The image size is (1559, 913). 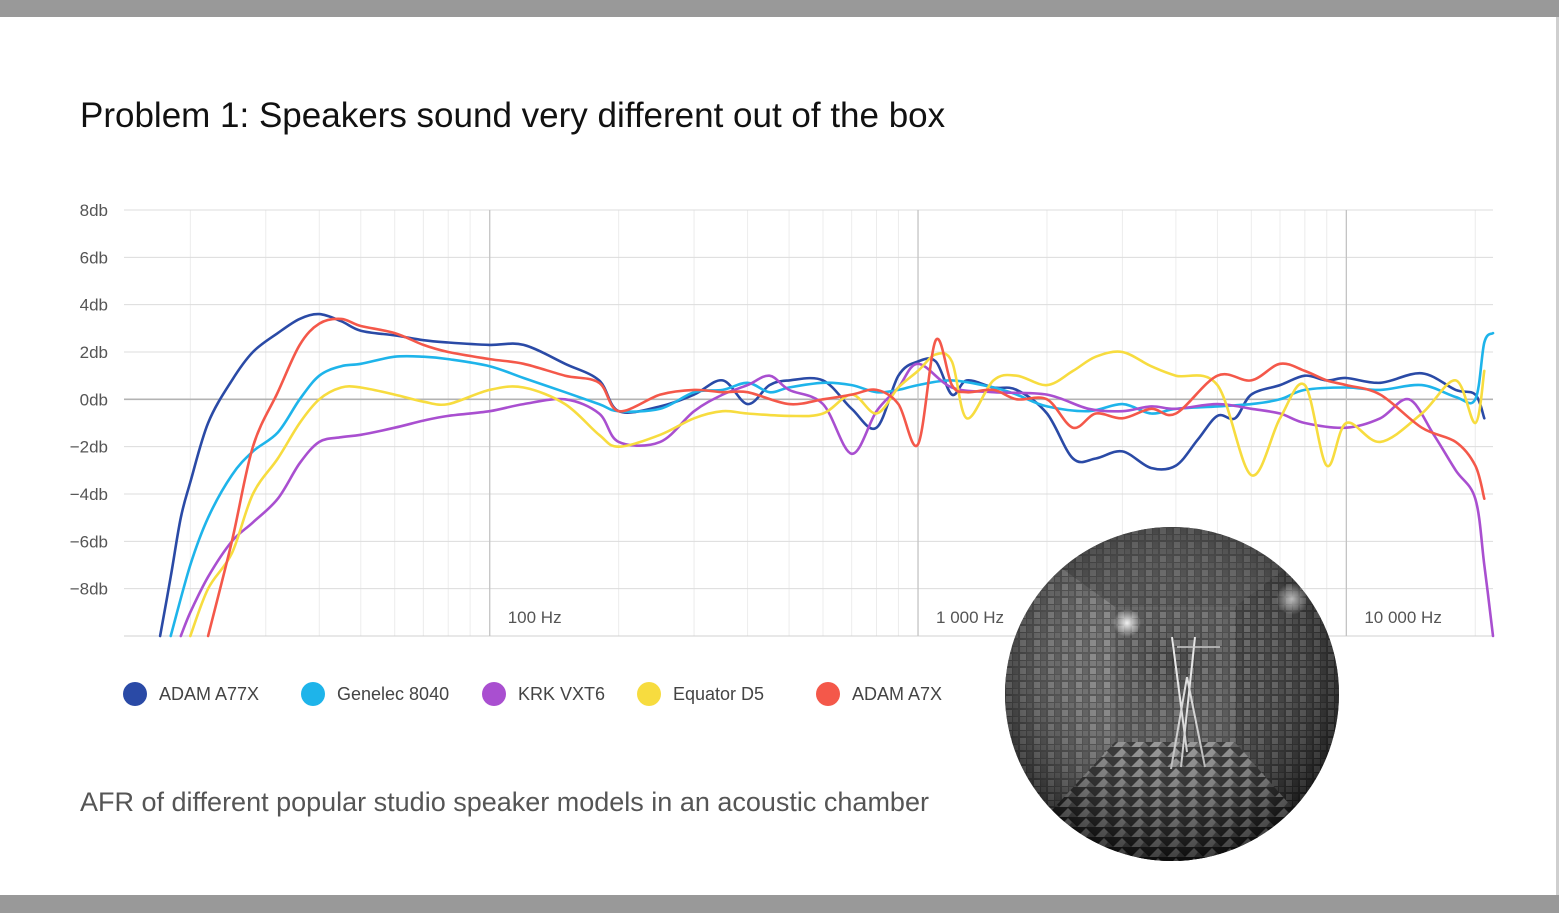 I want to click on legend-item-adam-a77x: ADAM A77X, so click(x=191, y=694).